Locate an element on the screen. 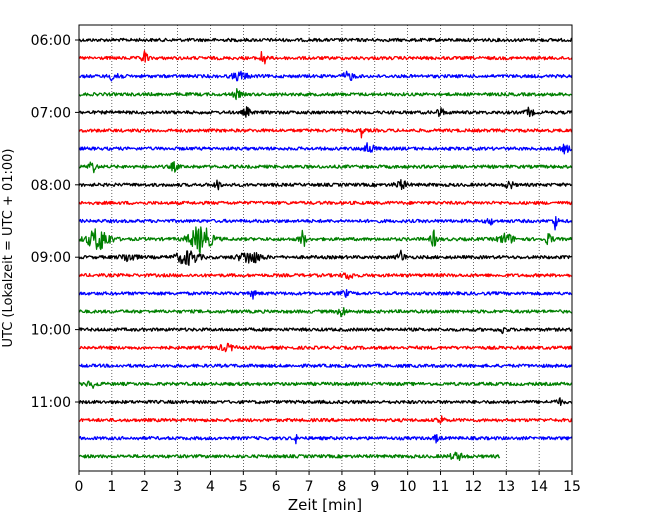 This screenshot has width=650, height=520. x-tick-label: 8 is located at coordinates (341, 487).